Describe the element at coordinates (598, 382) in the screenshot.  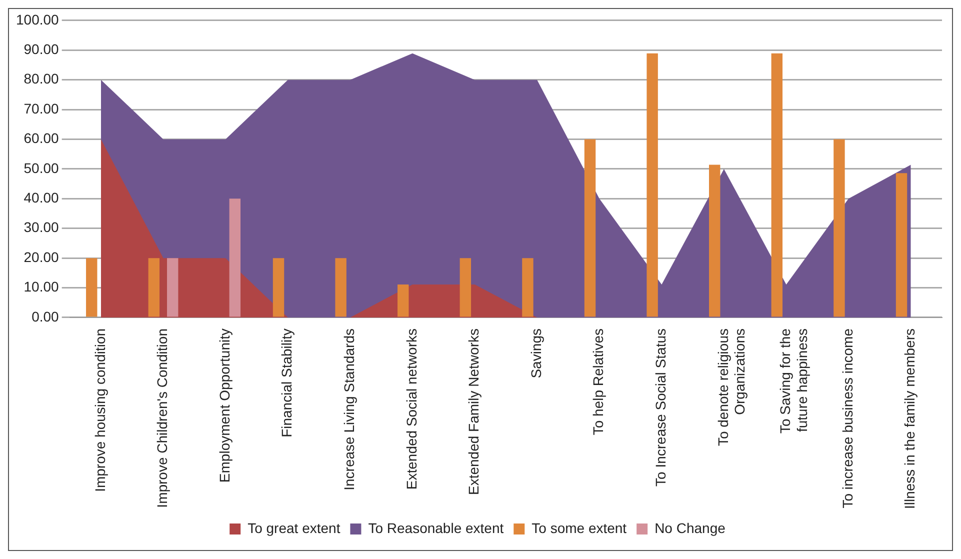
I see `x-tick-label: To help Relatives` at that location.